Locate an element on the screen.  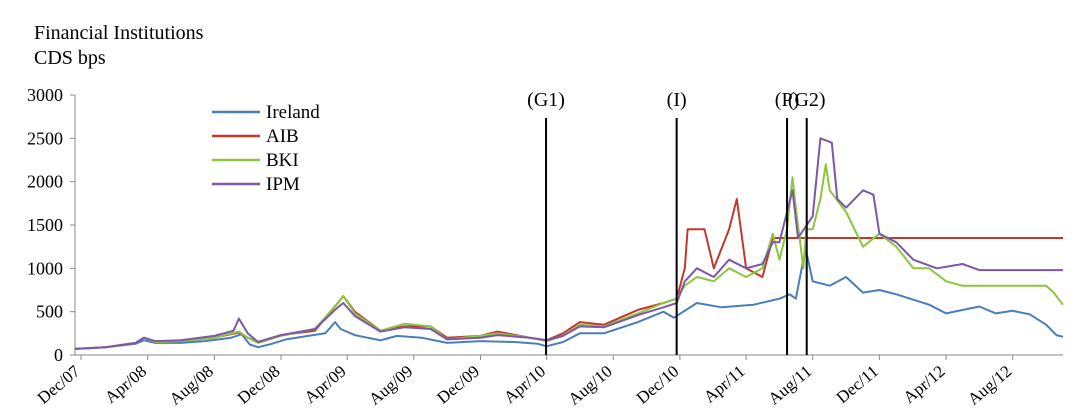
y-tick-label: 2500 is located at coordinates (45, 138).